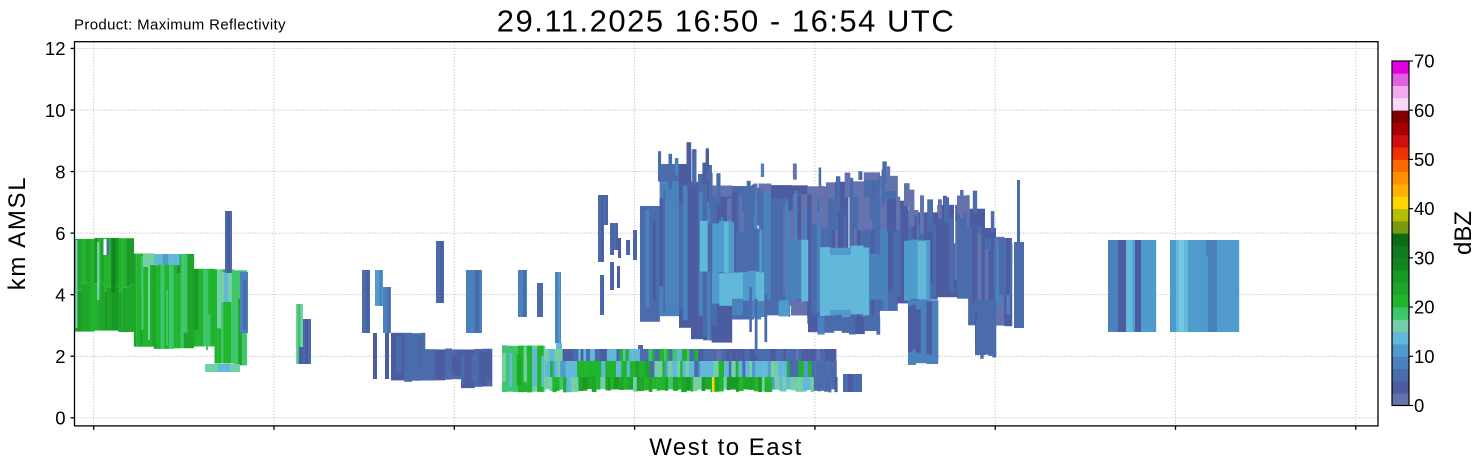  What do you see at coordinates (1424, 258) in the screenshot?
I see `svg-text: 30` at bounding box center [1424, 258].